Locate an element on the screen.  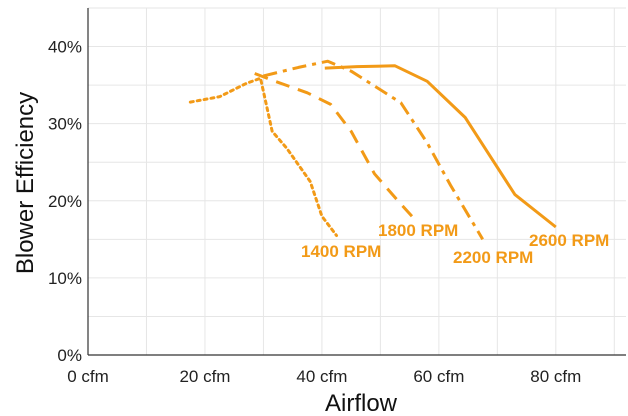
y-tick-label: 0% is located at coordinates (69, 355).